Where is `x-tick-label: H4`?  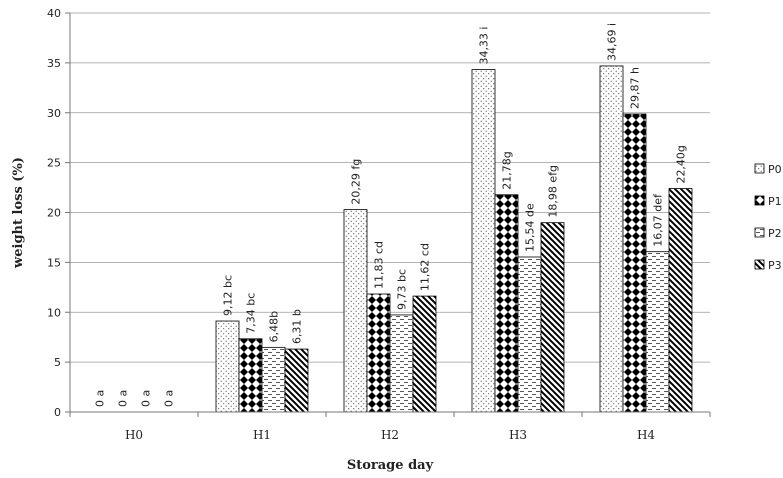
x-tick-label: H4 is located at coordinates (646, 435).